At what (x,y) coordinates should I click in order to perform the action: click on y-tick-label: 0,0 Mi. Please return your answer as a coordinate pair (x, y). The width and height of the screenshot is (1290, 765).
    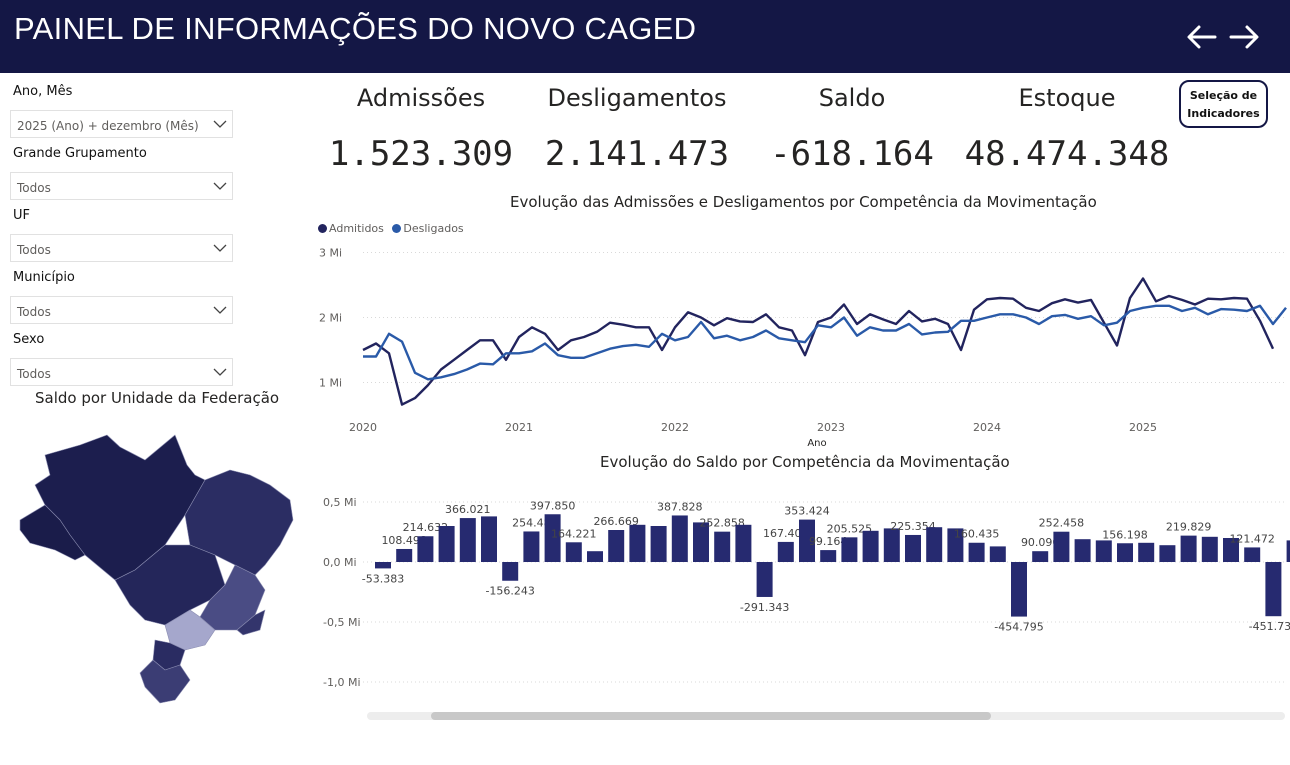
    Looking at the image, I should click on (340, 562).